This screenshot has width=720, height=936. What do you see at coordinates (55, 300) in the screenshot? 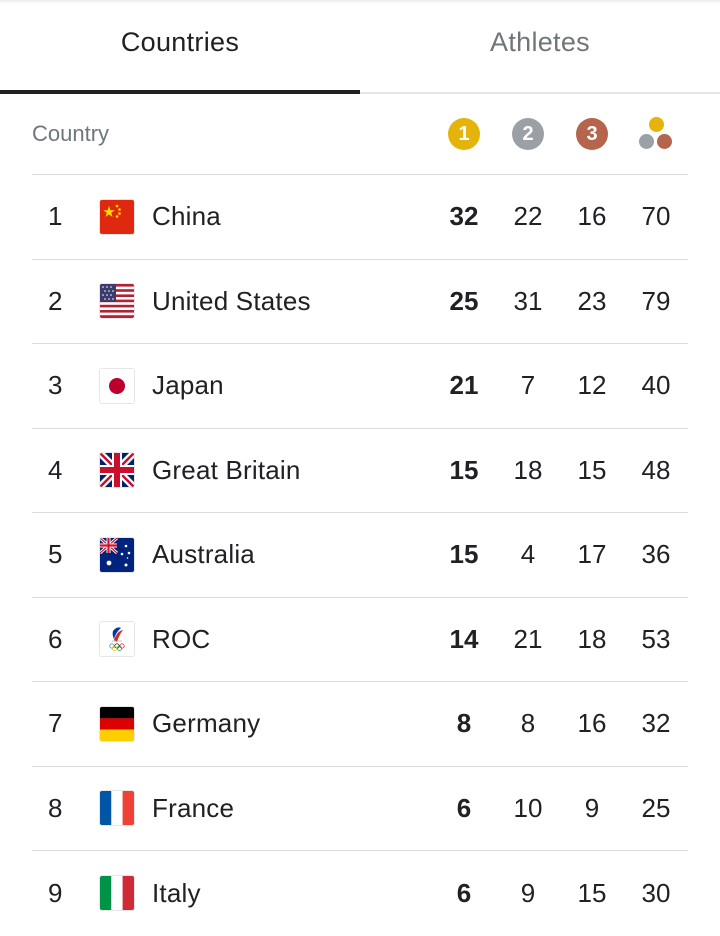
I see `rank: 2` at bounding box center [55, 300].